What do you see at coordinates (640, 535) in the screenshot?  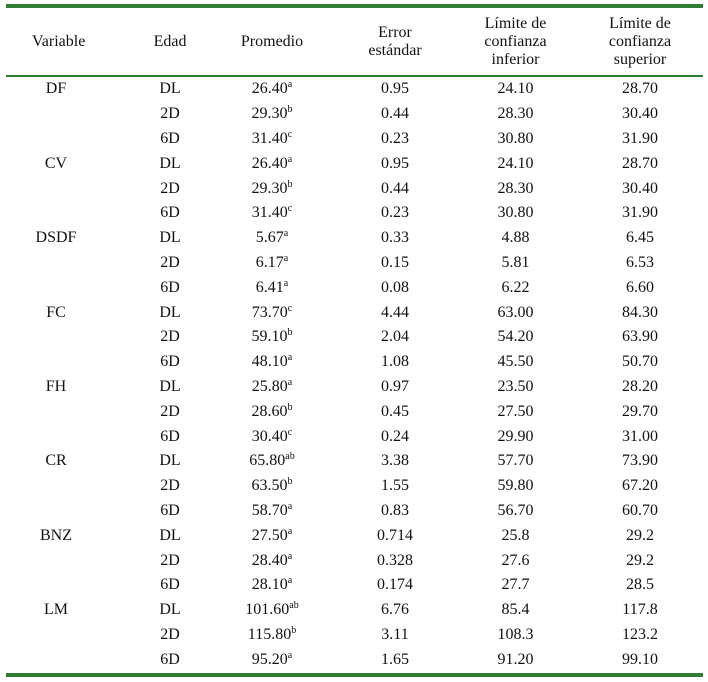 I see `cell-limite-superior: 29.2` at bounding box center [640, 535].